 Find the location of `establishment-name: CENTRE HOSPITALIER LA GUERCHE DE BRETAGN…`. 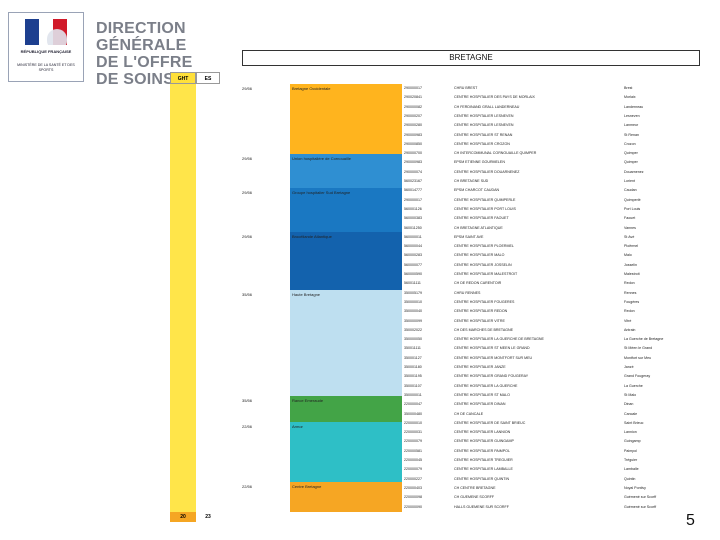

establishment-name: CENTRE HOSPITALIER LA GUERCHE DE BRETAGN… is located at coordinates (499, 339).